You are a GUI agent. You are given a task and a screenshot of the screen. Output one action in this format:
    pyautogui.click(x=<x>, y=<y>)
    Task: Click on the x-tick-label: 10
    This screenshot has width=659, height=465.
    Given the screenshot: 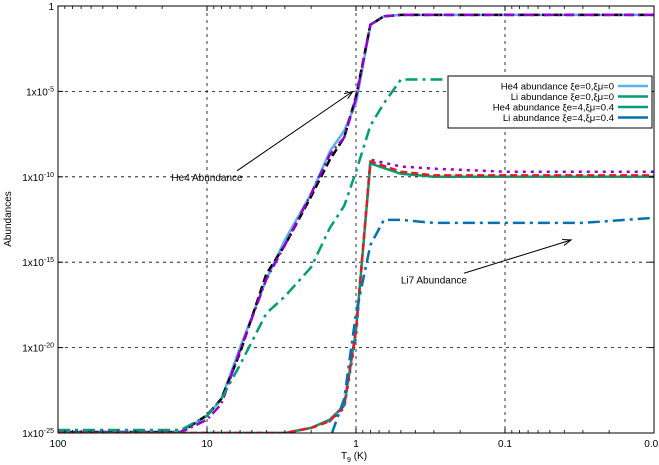 What is the action you would take?
    pyautogui.click(x=207, y=444)
    